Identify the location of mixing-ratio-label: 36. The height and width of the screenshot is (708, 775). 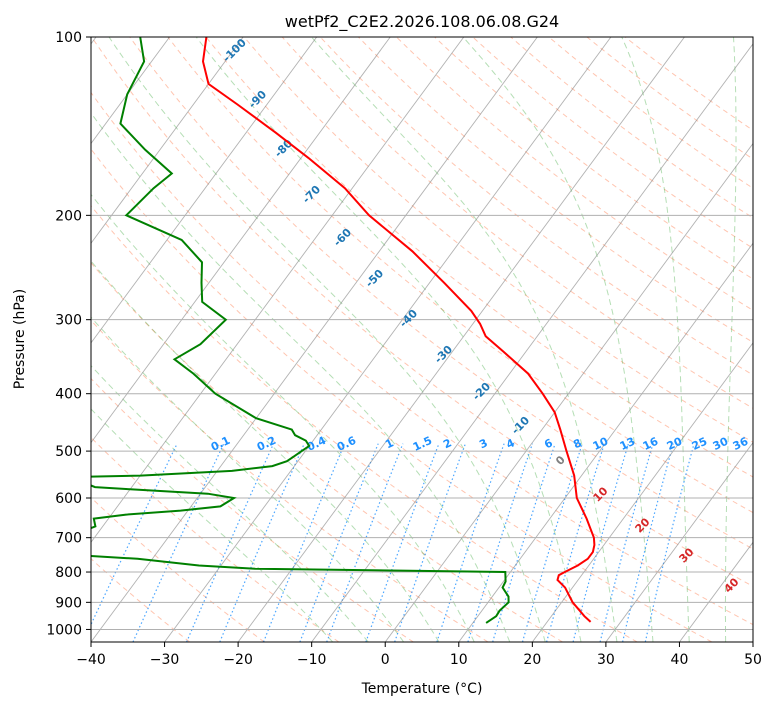
(741, 444).